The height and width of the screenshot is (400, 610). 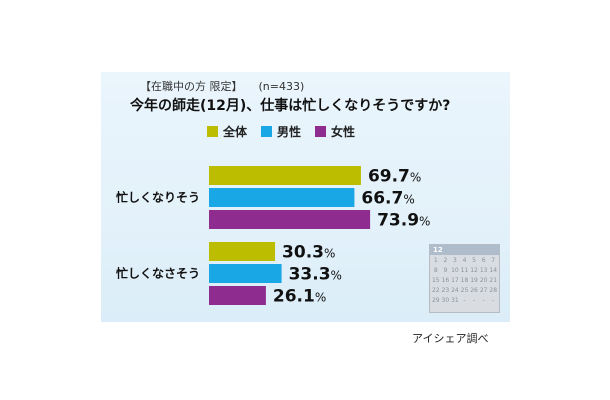 I want to click on calendar-day: 14, so click(x=493, y=270).